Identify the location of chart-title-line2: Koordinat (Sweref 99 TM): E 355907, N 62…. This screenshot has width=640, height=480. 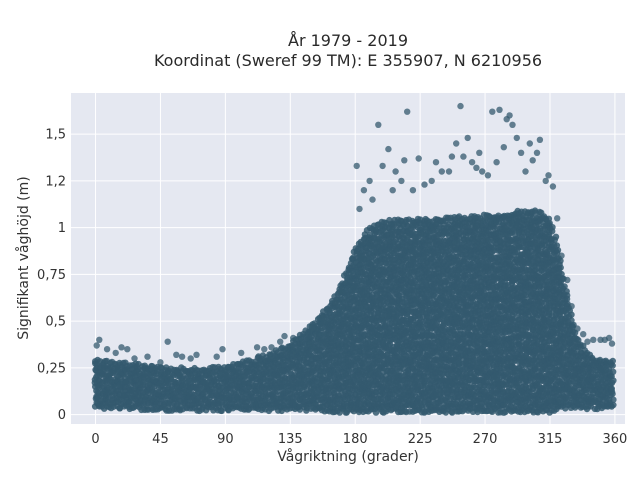
(348, 60).